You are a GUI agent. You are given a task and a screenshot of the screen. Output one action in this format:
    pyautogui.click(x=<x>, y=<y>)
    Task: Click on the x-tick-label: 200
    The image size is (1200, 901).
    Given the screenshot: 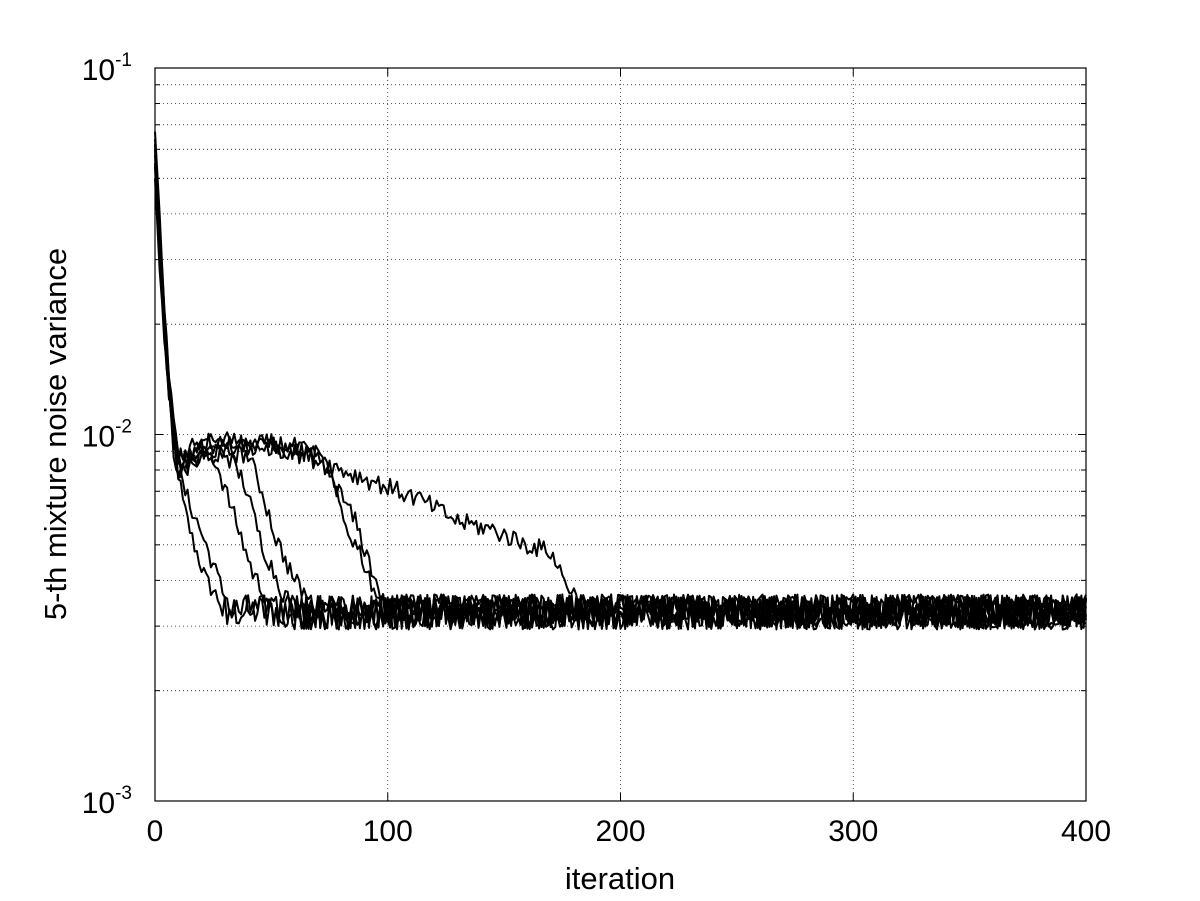 What is the action you would take?
    pyautogui.click(x=620, y=831)
    